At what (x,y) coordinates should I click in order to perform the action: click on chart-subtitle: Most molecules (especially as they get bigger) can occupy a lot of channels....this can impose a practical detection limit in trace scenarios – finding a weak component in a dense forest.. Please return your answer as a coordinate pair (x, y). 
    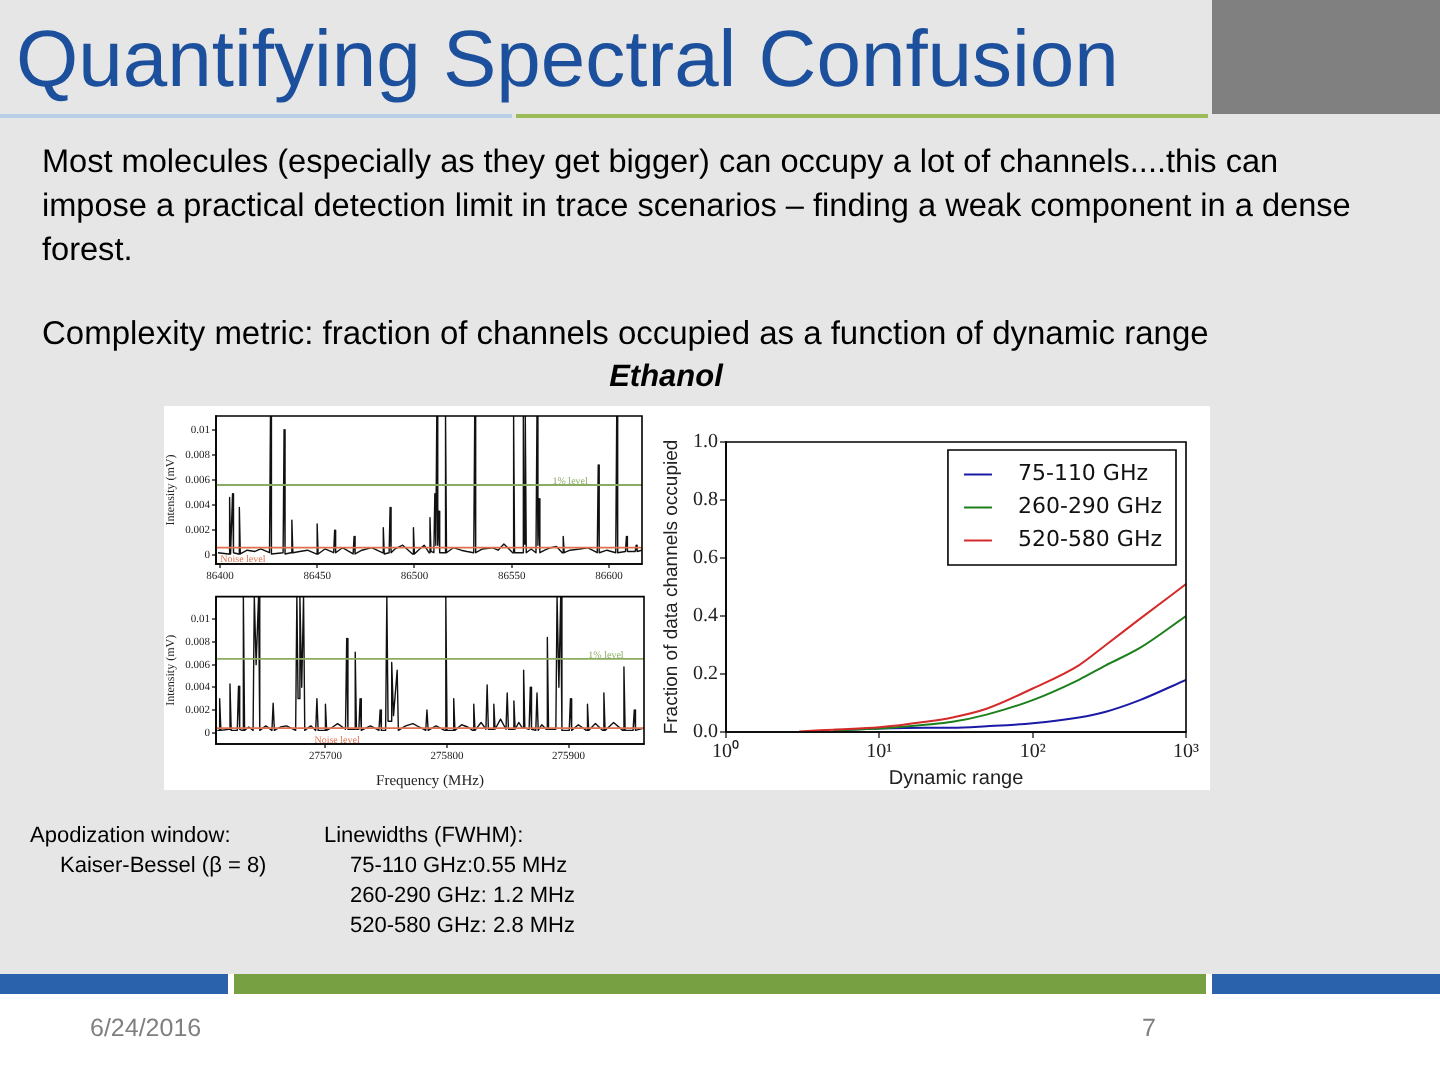
    Looking at the image, I should click on (697, 207).